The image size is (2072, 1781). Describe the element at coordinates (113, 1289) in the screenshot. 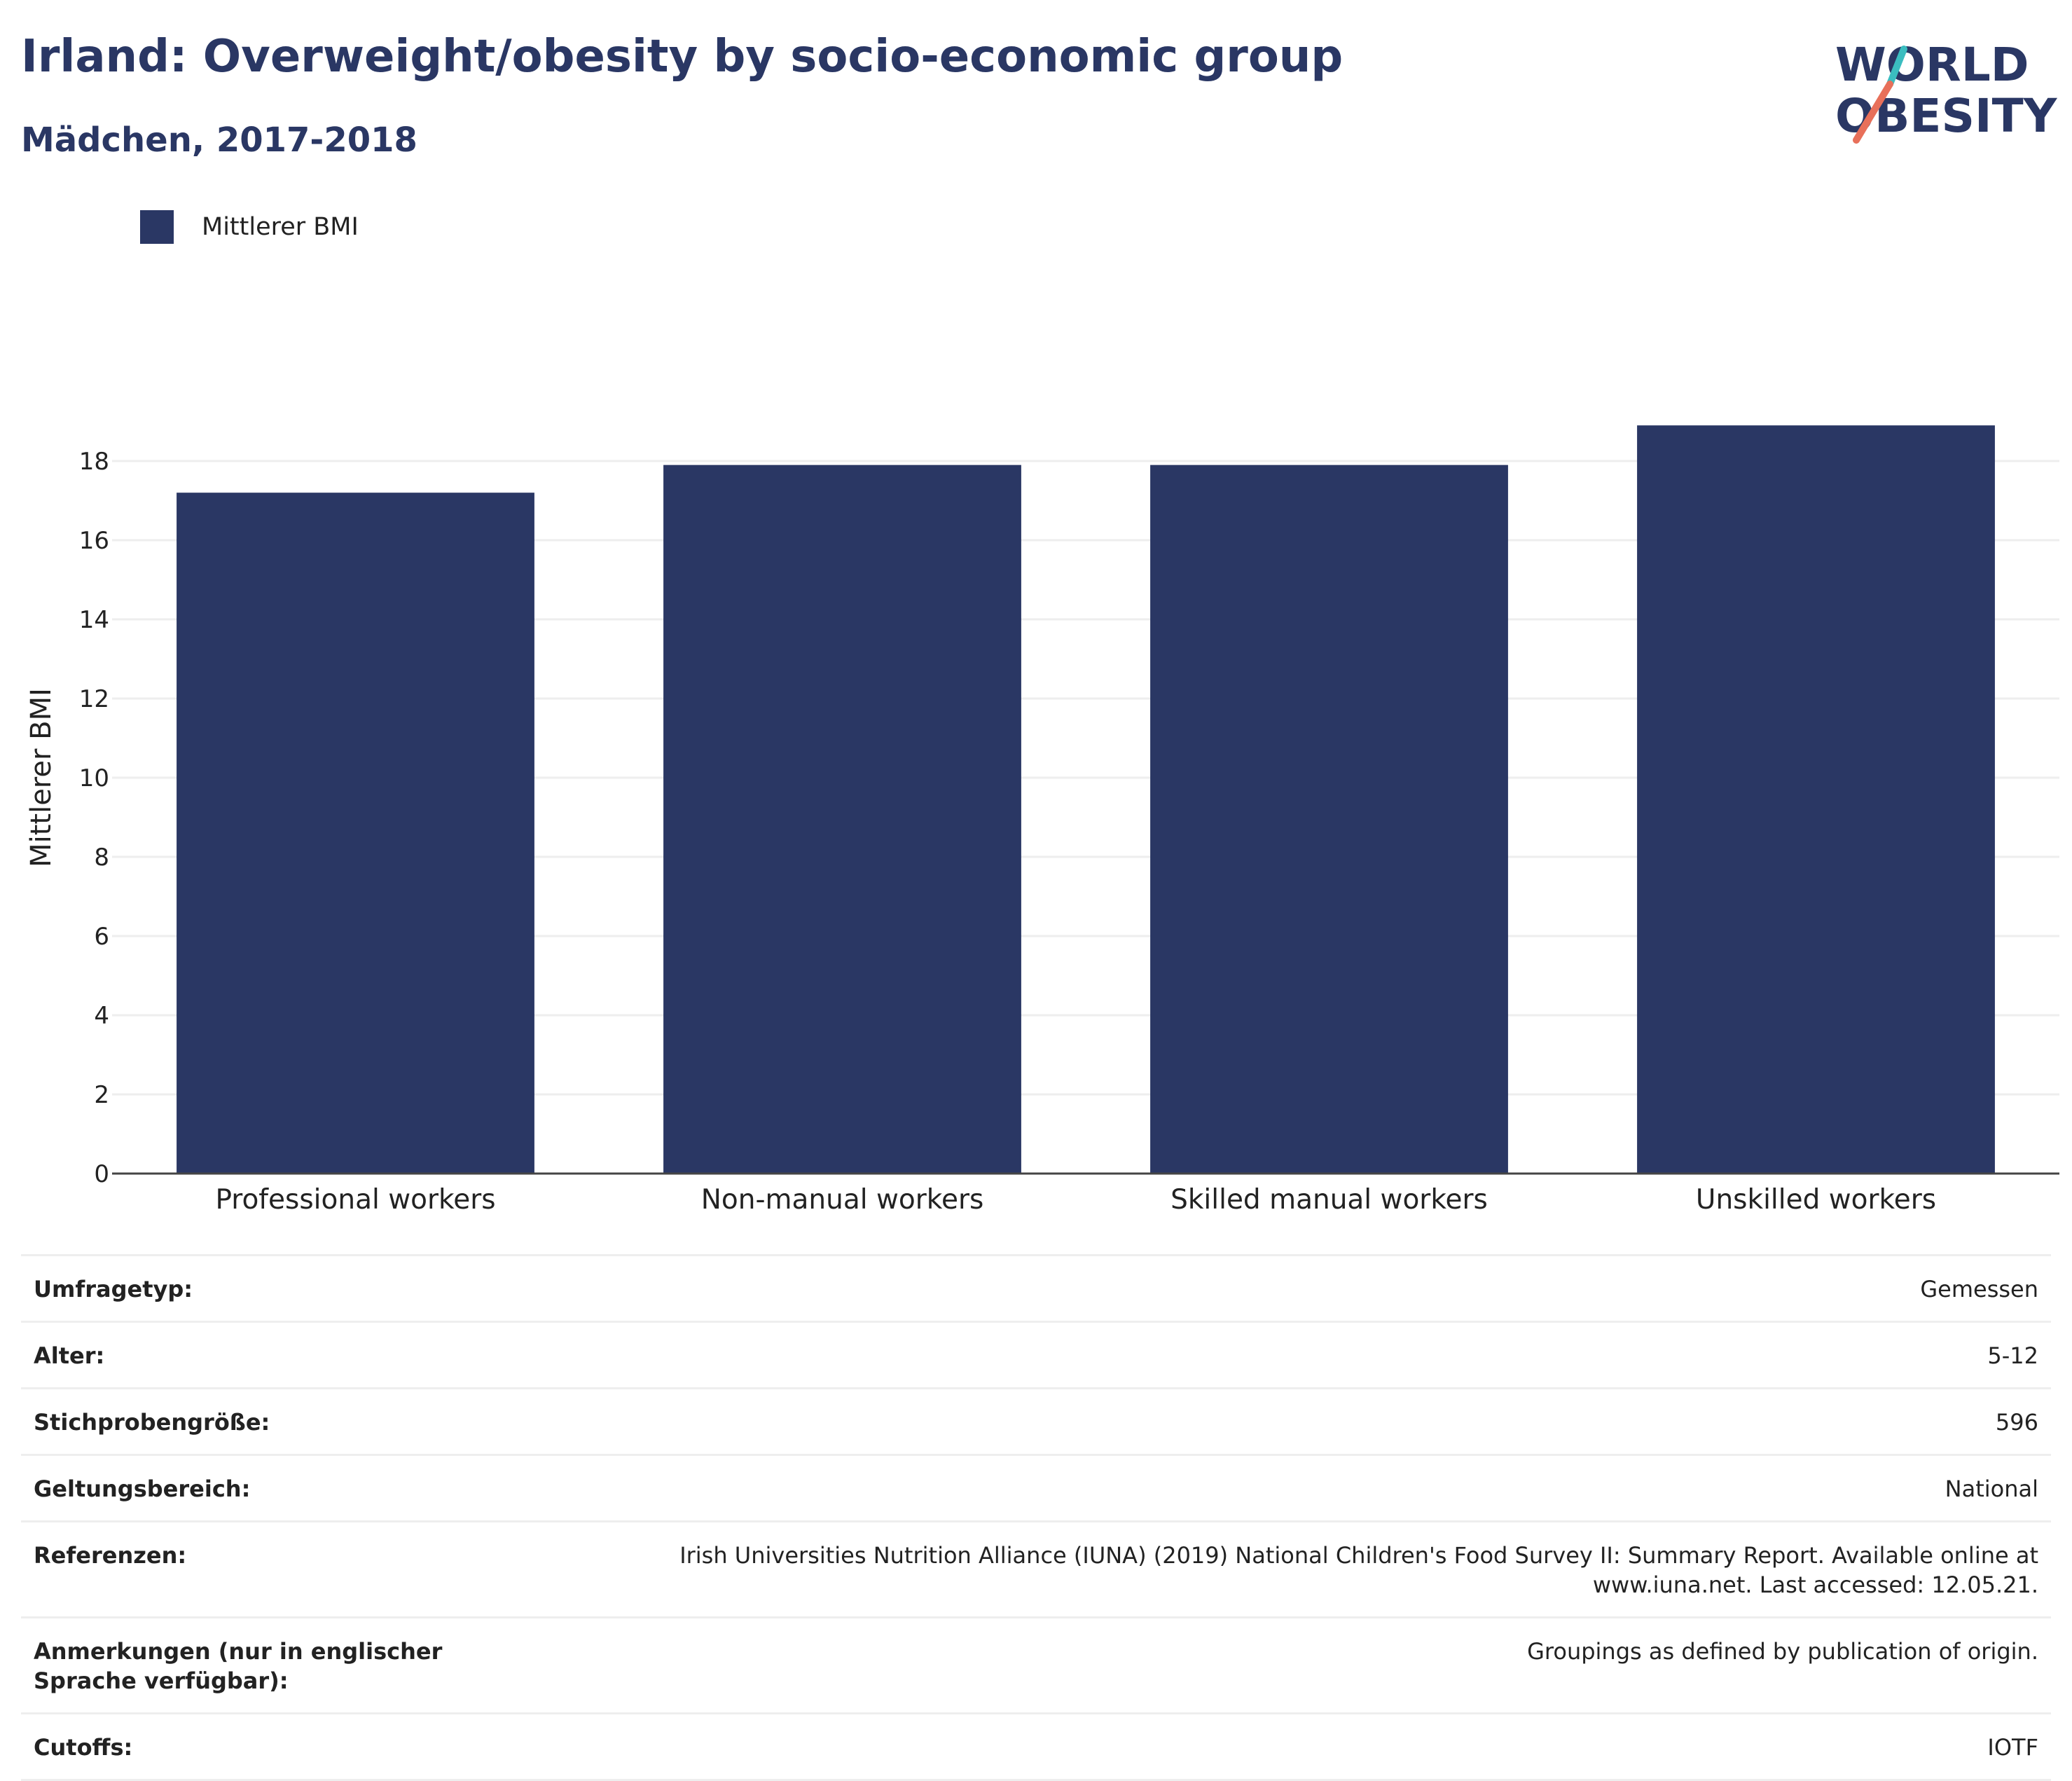

I see `metadata-label: Umfragetyp:` at that location.